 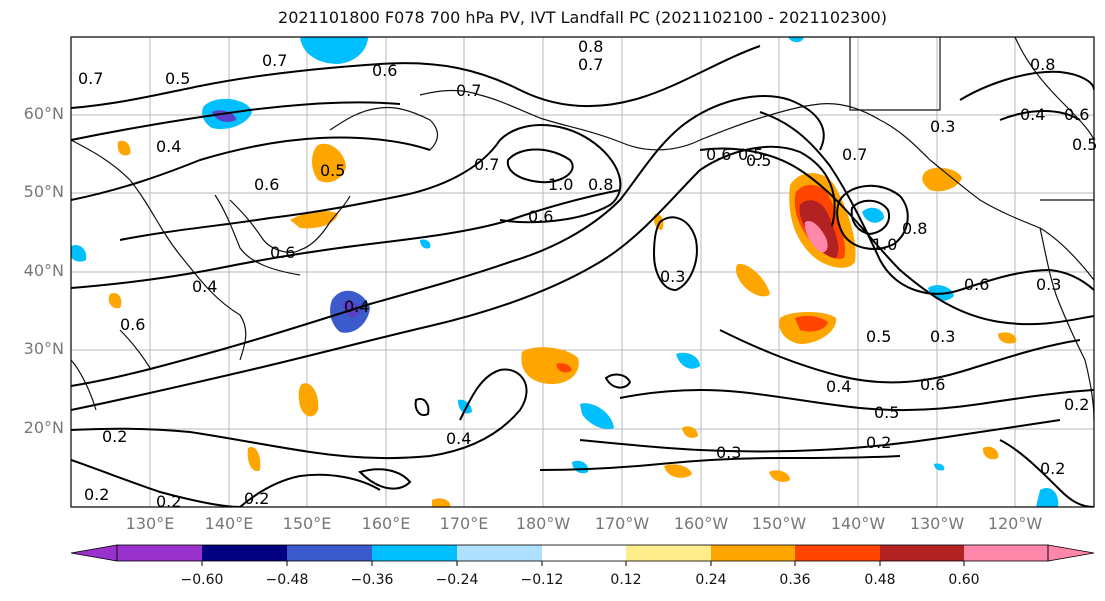 I want to click on lat-label: 60°N, so click(x=43, y=113).